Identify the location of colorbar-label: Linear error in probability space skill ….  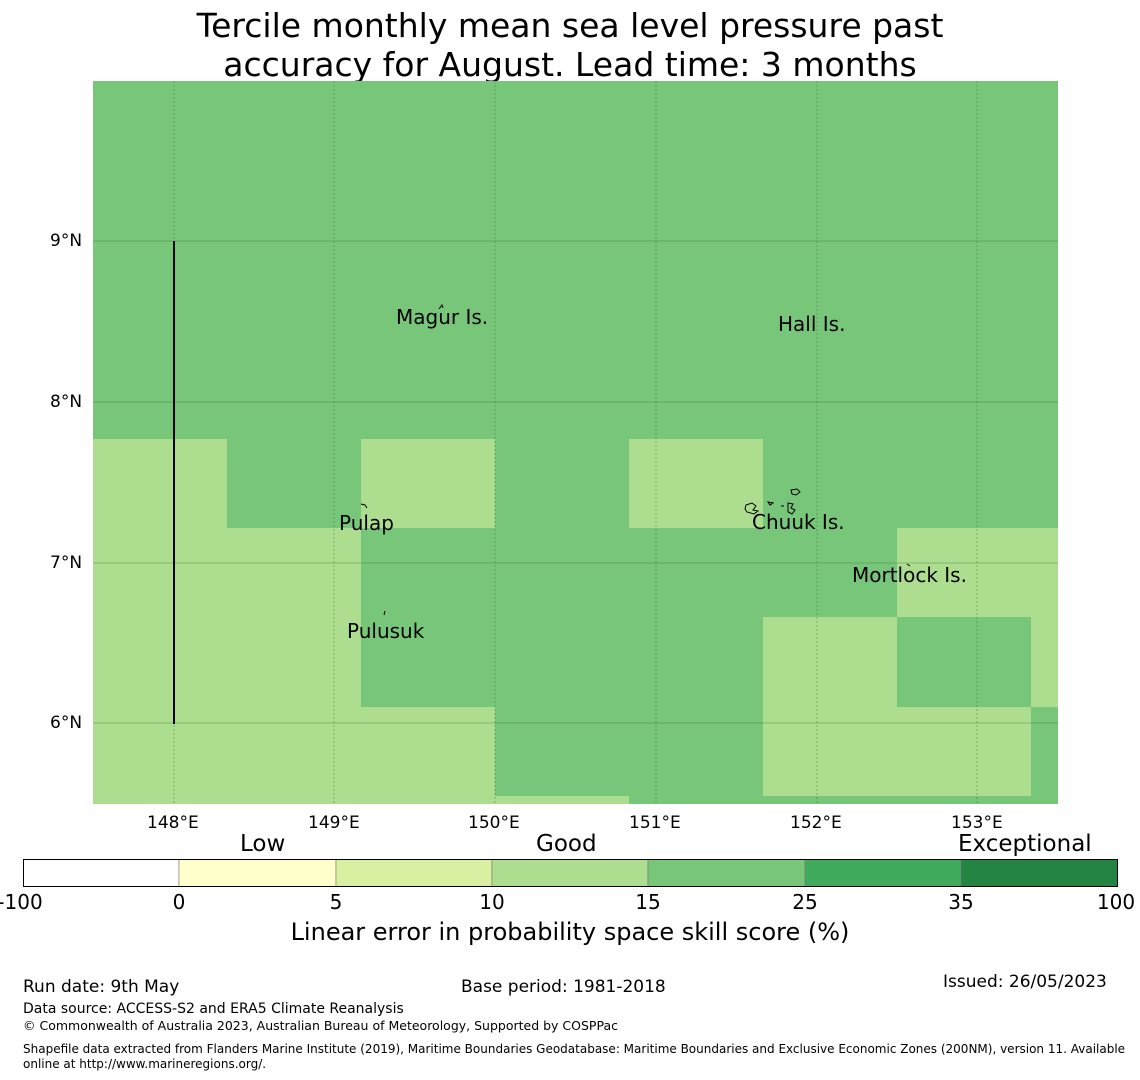
(570, 932).